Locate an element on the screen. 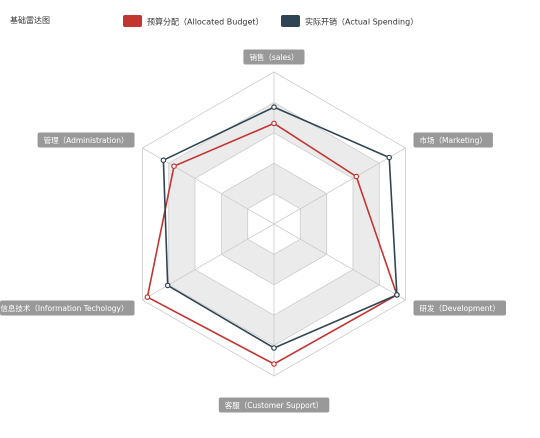 This screenshot has height=438, width=540. axis-label-4: 信息技术（Information Techology） is located at coordinates (67, 308).